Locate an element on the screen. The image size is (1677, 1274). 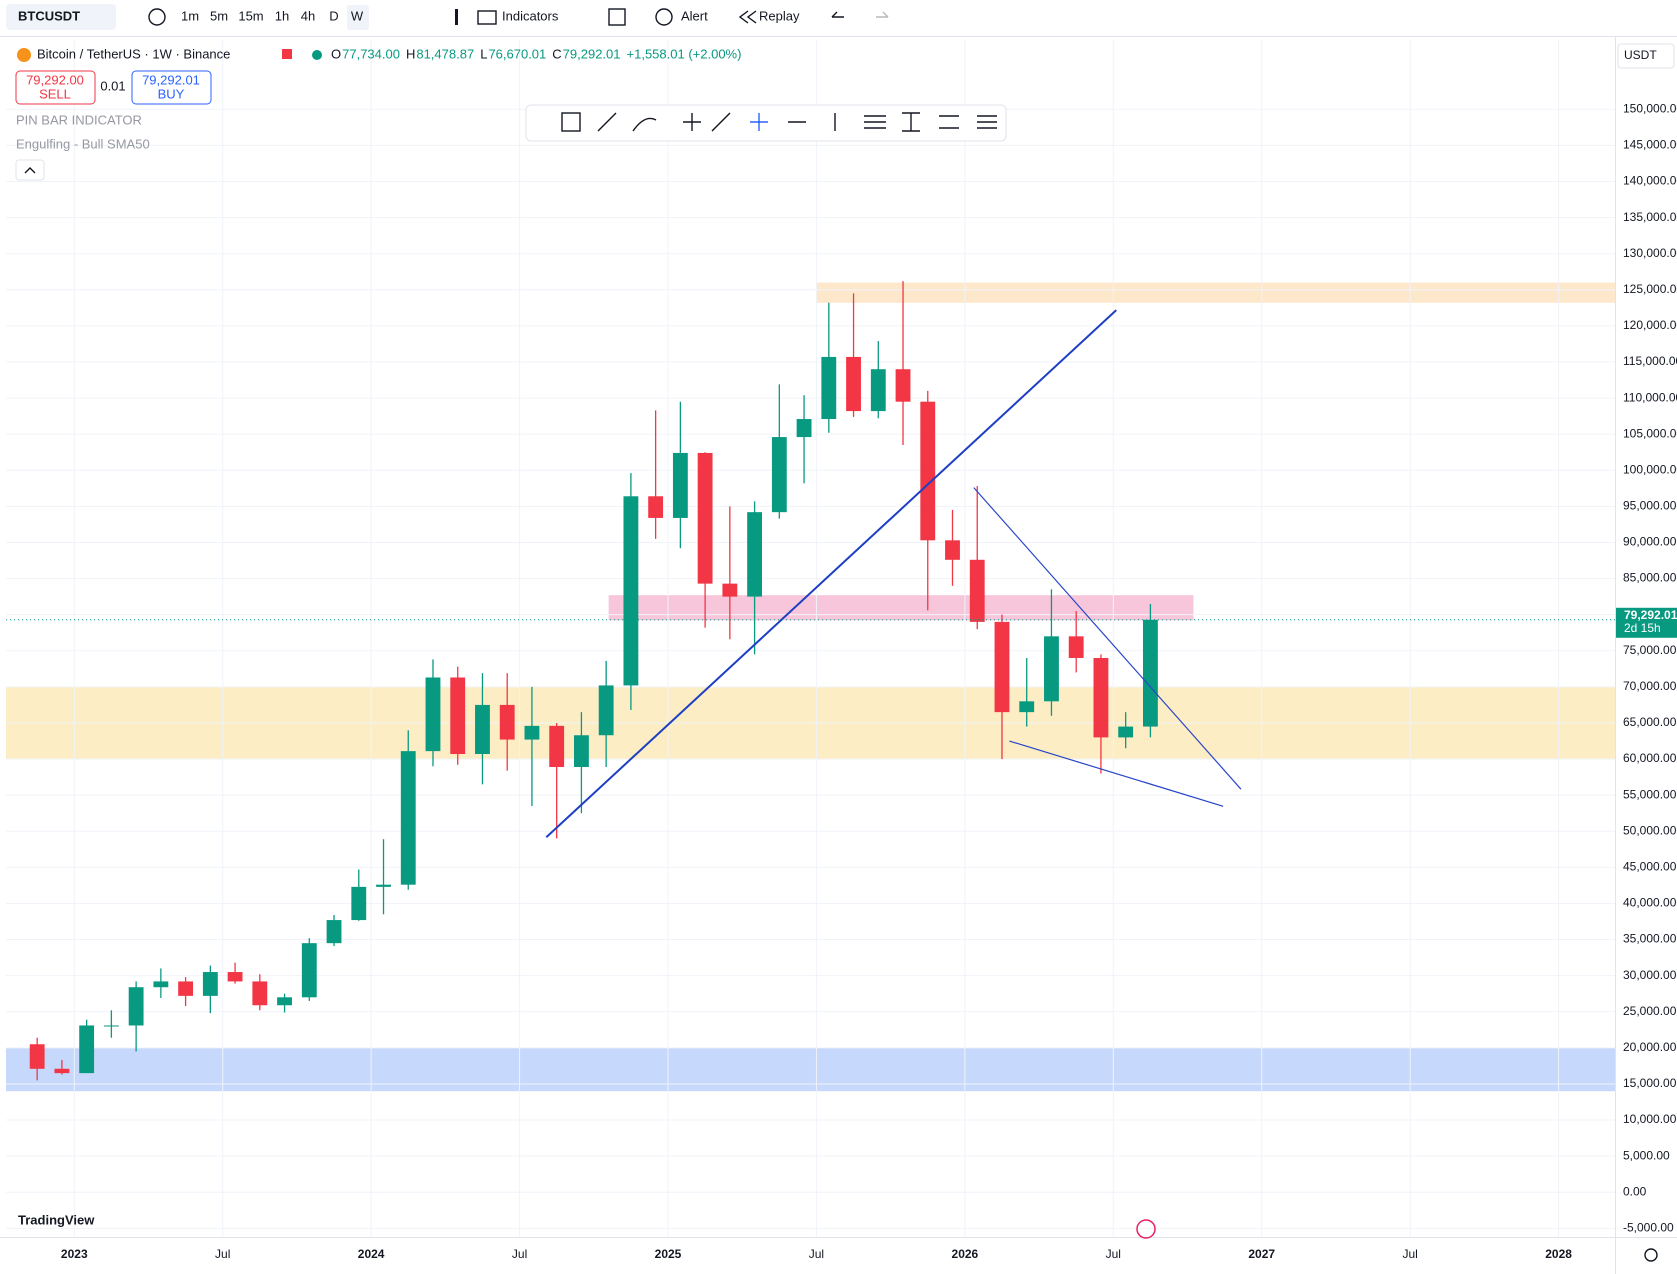
y-tick-label: 45,000.00 is located at coordinates (1650, 867).